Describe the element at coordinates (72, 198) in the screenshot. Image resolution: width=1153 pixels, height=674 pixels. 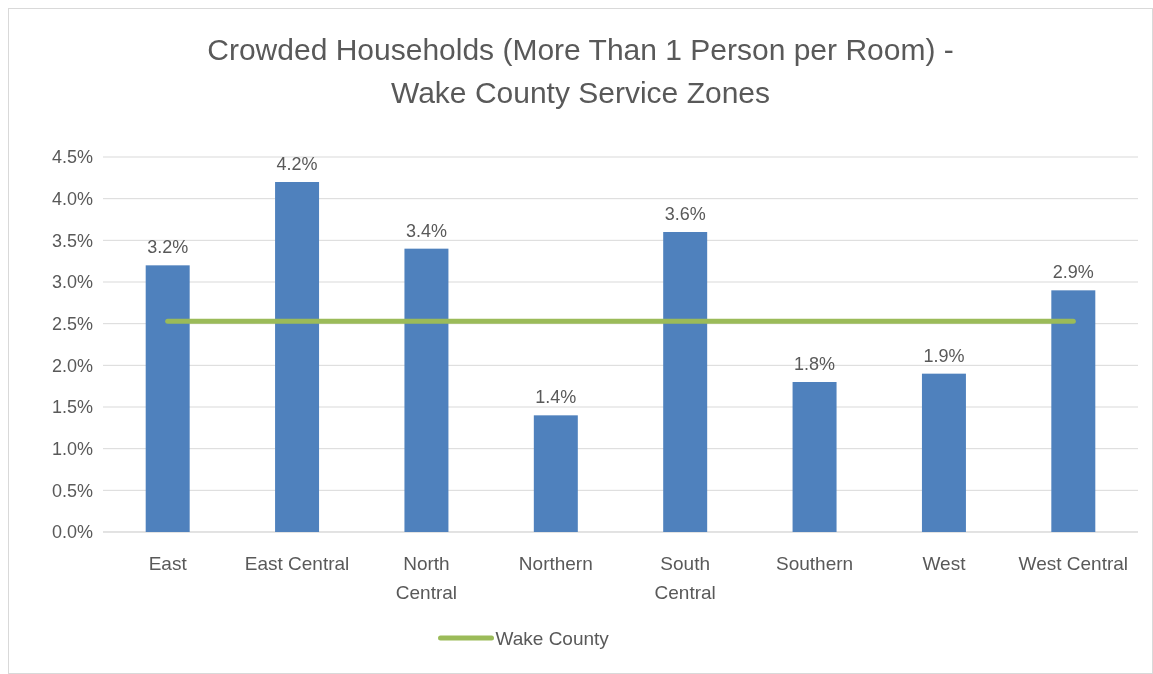
I see `y-tick-label: 4.0%` at that location.